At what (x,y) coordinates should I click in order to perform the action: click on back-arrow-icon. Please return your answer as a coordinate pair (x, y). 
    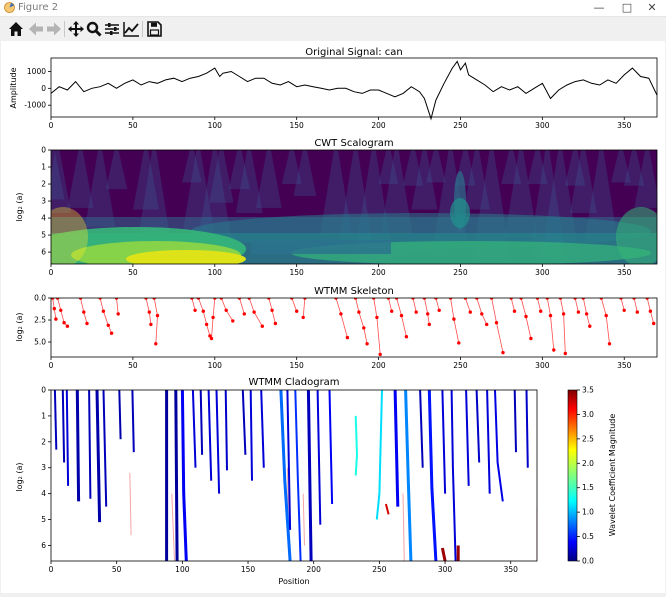
    Looking at the image, I should click on (36, 29).